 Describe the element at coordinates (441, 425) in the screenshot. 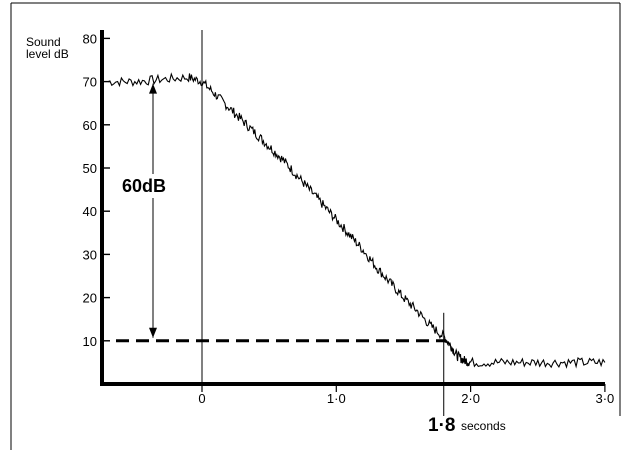

I see `decay-time-value: 1·8` at that location.